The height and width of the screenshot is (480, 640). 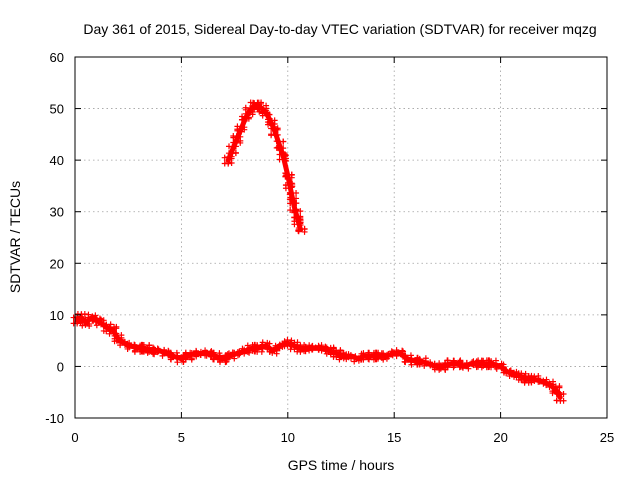 I want to click on y-tick-label: 10, so click(x=57, y=315).